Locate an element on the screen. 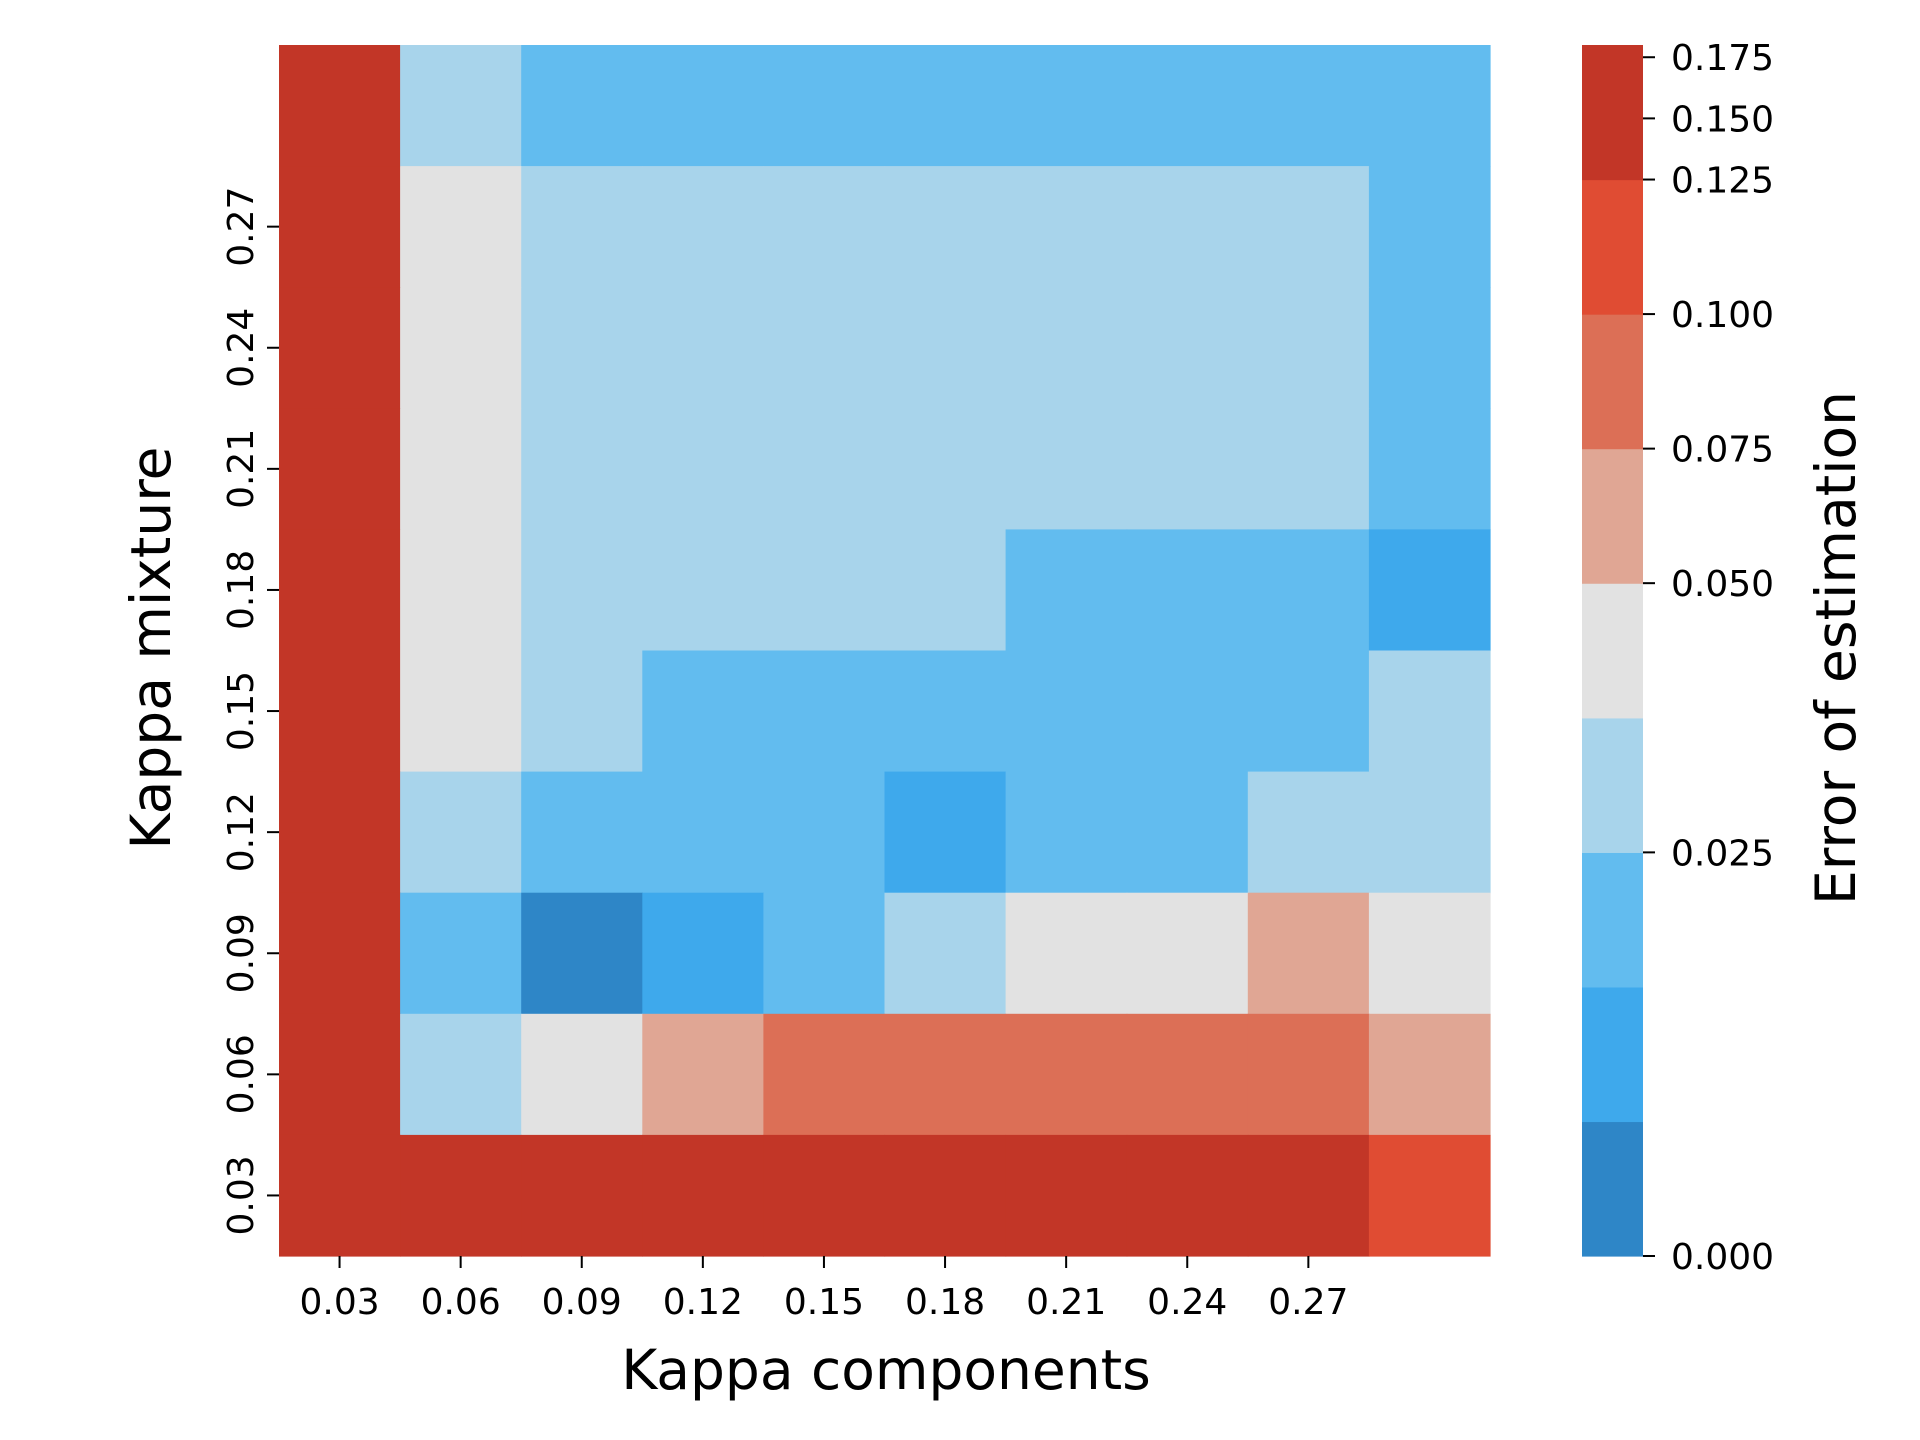 The height and width of the screenshot is (1440, 1920). colorbar-tick-label: 0.125 is located at coordinates (1722, 181).